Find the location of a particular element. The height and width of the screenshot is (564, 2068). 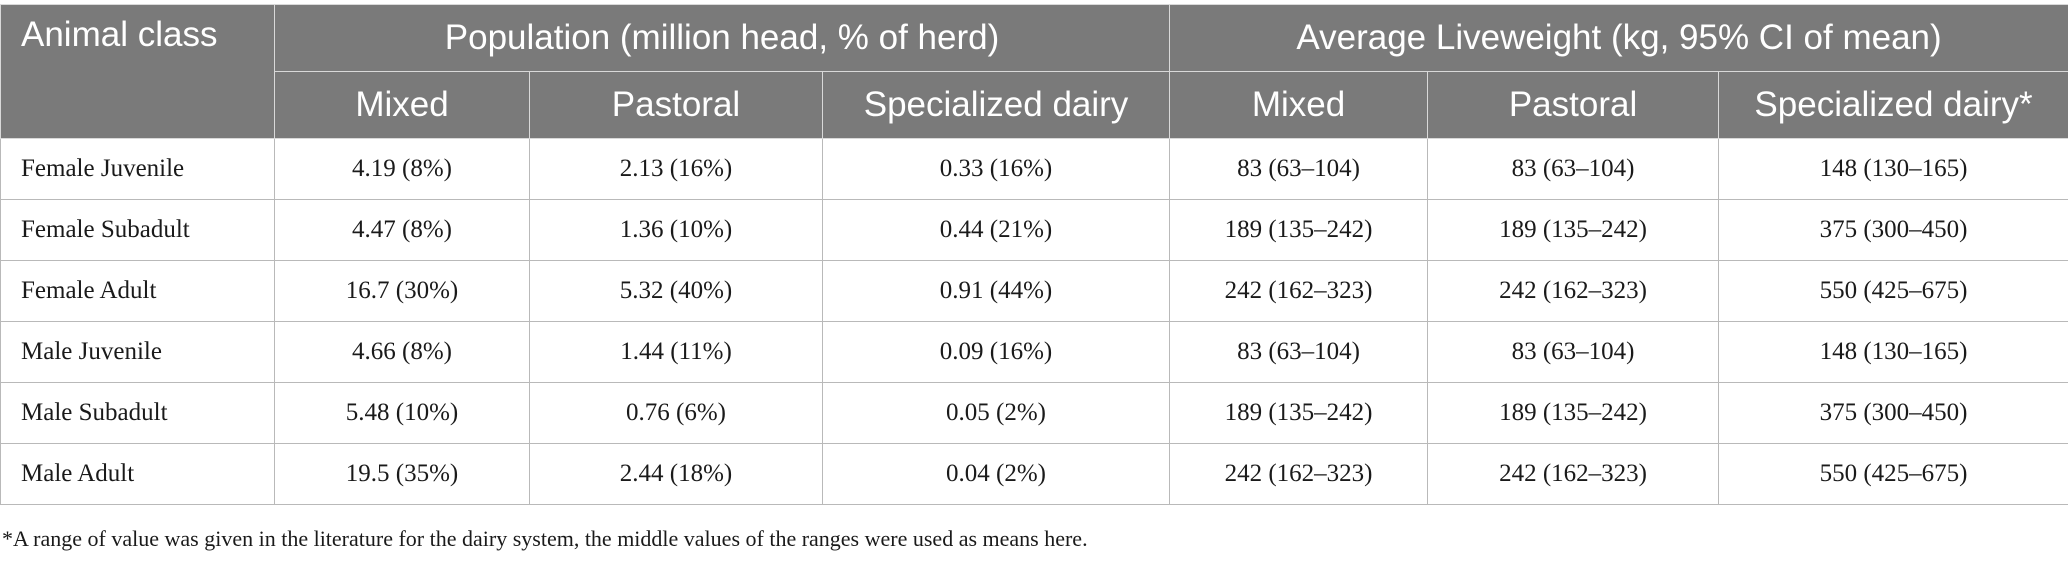

row-label: Male Subadult is located at coordinates (137, 413).